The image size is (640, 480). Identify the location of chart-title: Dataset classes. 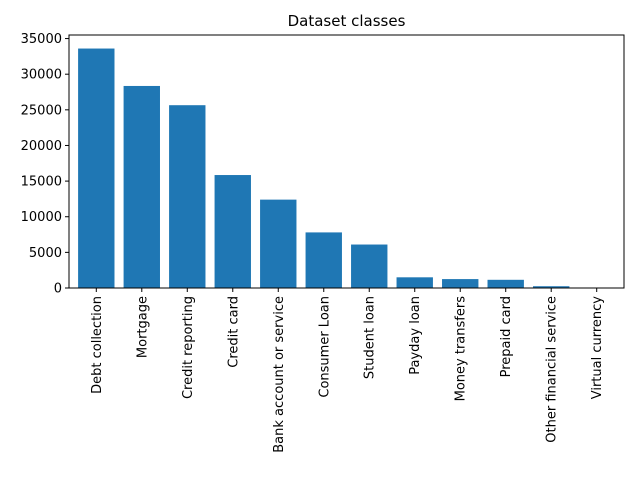
(347, 21).